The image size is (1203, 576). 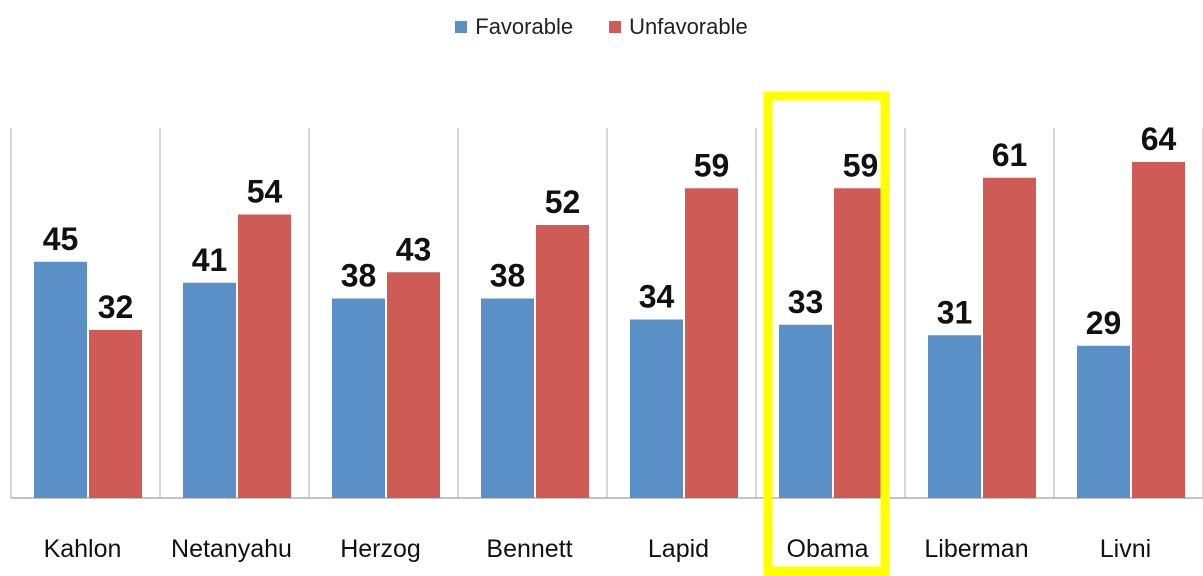 I want to click on unfavorable-value-label-lapid: 59, so click(x=712, y=165).